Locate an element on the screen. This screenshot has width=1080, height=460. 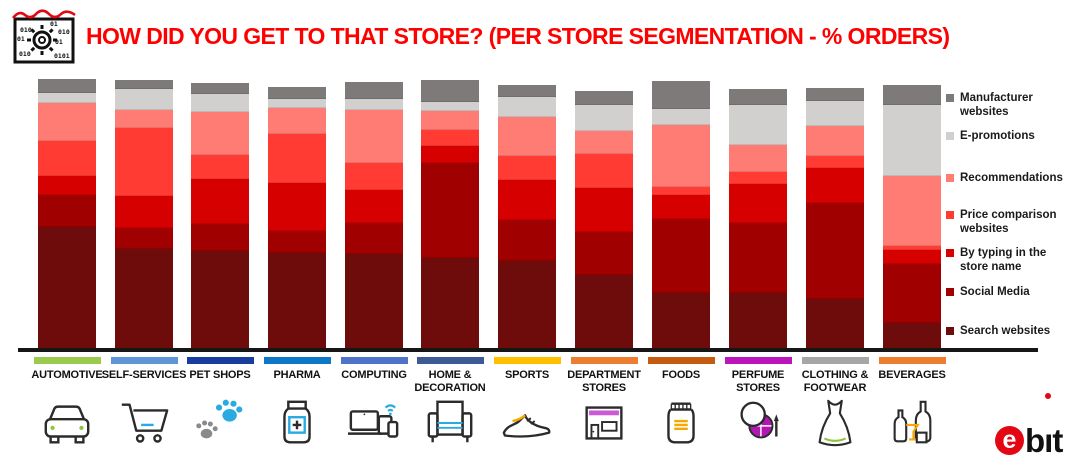
category-underline-computing is located at coordinates (374, 360).